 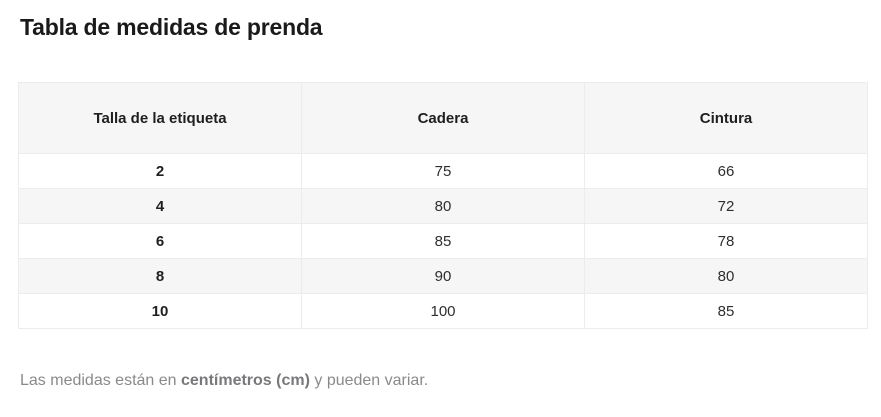 I want to click on table-row: 6 85 78, so click(x=443, y=241).